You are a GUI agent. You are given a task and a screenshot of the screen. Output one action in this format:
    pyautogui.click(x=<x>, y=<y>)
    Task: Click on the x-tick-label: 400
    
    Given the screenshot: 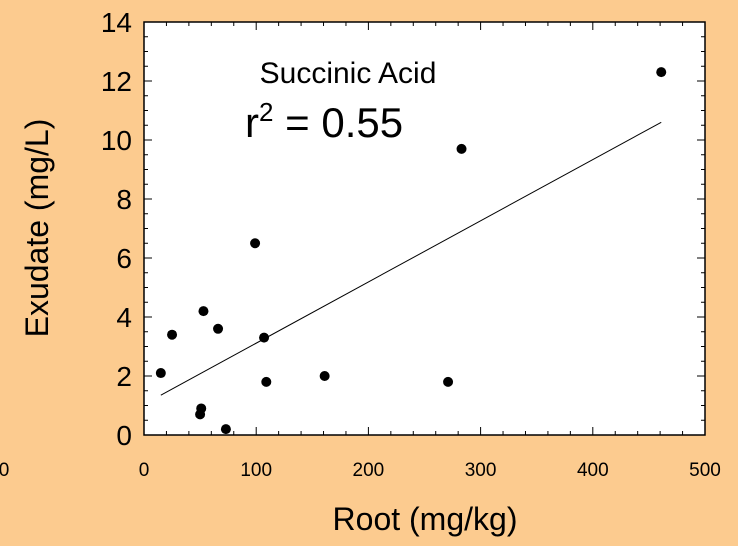 What is the action you would take?
    pyautogui.click(x=593, y=470)
    